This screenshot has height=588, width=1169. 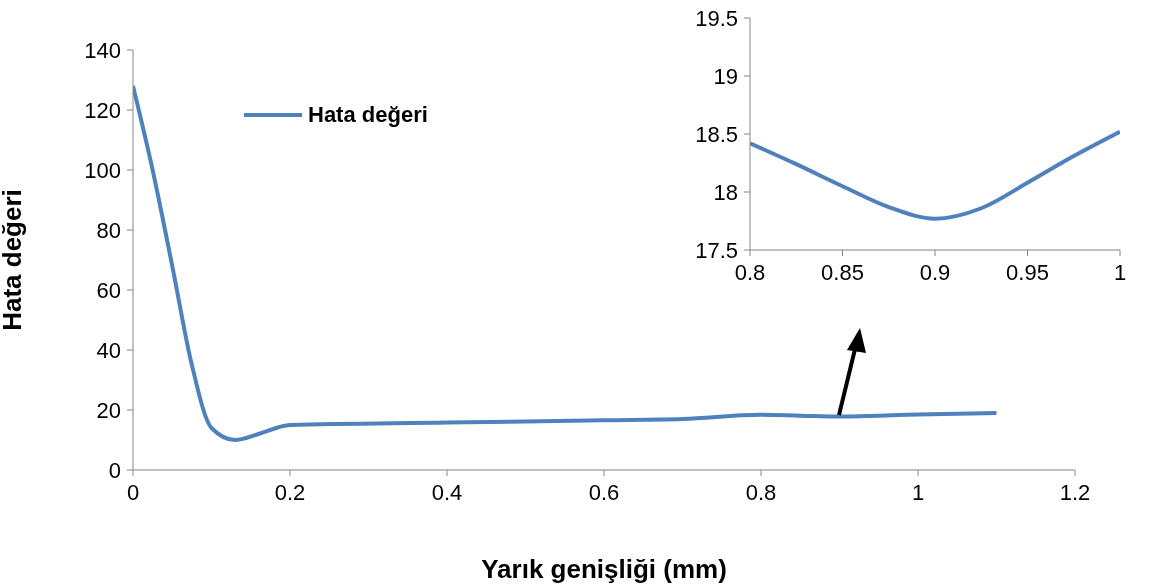 I want to click on legend-label: Hata değeri, so click(x=368, y=115).